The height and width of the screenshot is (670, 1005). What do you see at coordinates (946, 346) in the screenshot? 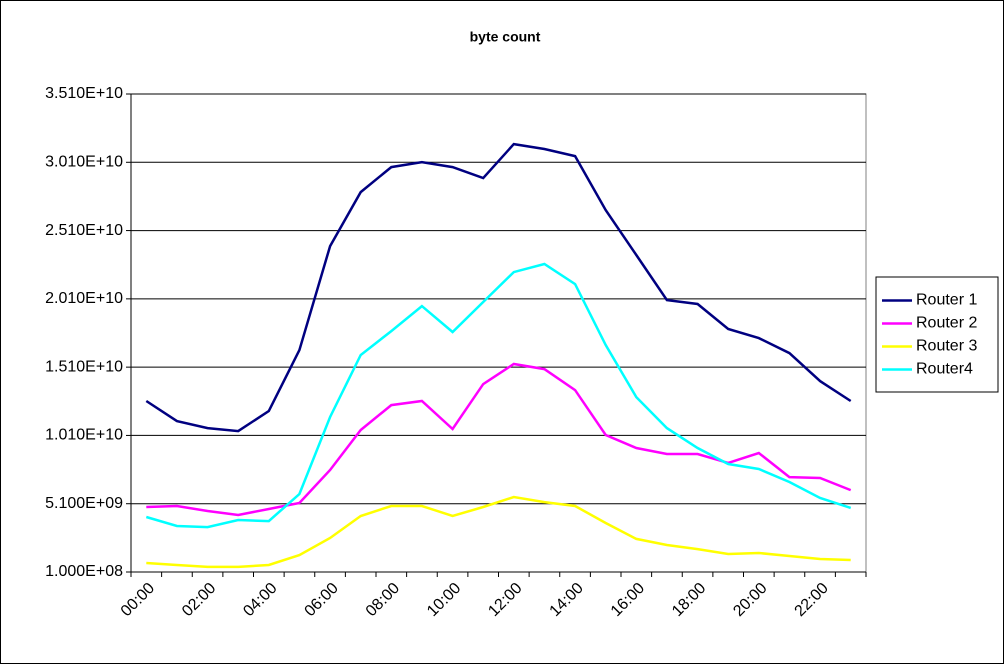
I see `legend-label: Router 3` at bounding box center [946, 346].